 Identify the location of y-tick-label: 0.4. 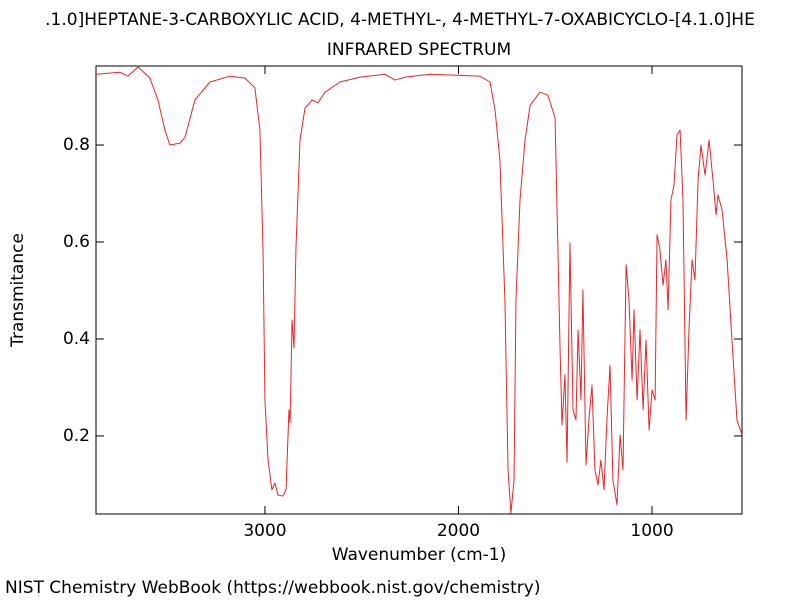
(76, 339).